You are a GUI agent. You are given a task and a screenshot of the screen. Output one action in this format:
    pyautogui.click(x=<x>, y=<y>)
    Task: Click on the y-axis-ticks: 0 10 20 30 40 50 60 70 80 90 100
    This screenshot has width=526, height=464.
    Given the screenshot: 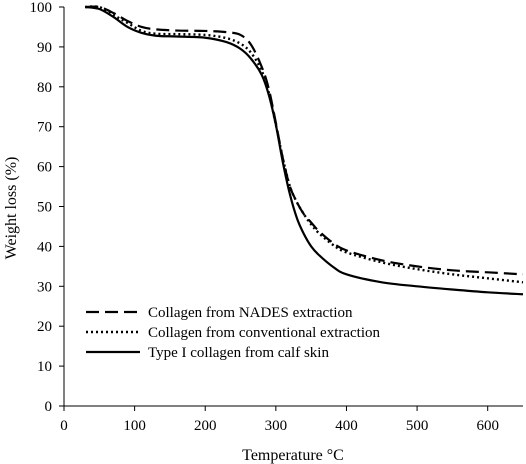 What is the action you would take?
    pyautogui.click(x=47, y=207)
    